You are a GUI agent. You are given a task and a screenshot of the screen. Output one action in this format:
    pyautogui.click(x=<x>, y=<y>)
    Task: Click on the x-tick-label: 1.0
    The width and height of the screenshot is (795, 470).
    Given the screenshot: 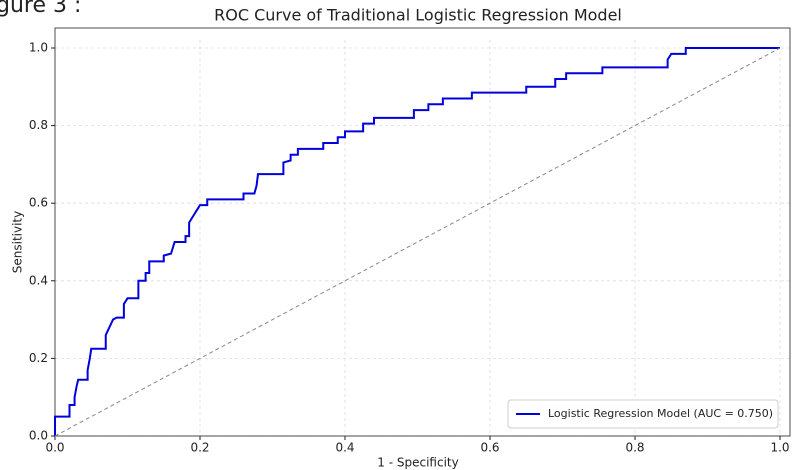 What is the action you would take?
    pyautogui.click(x=779, y=448)
    